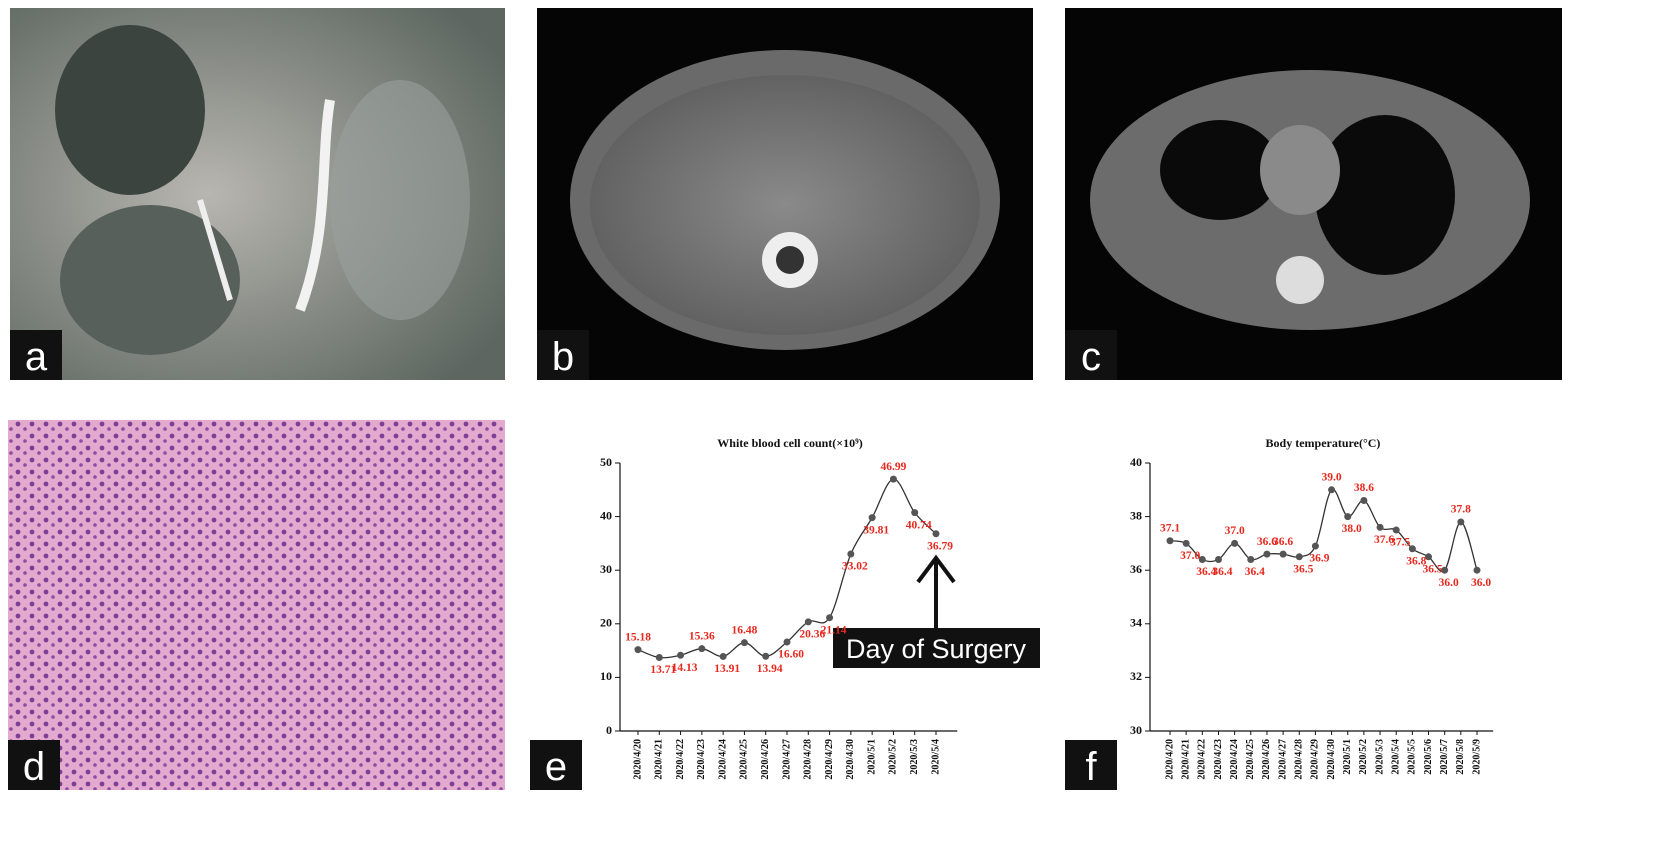 This screenshot has height=845, width=1654. What do you see at coordinates (1170, 528) in the screenshot?
I see `value-label: 37.1` at bounding box center [1170, 528].